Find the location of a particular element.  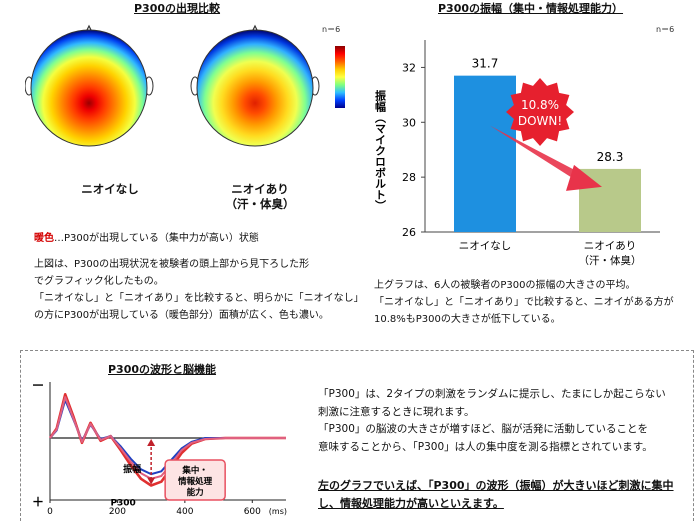

warm-color-legend: 暖色…P300が出現している（集中力が高い）状態 is located at coordinates (146, 238).